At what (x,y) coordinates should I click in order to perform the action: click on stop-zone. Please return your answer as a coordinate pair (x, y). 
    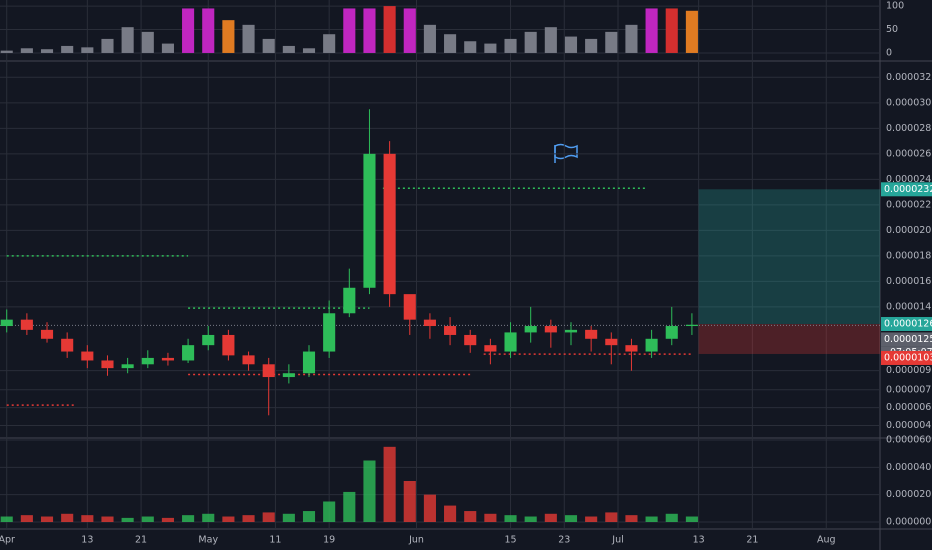
    Looking at the image, I should click on (789, 338).